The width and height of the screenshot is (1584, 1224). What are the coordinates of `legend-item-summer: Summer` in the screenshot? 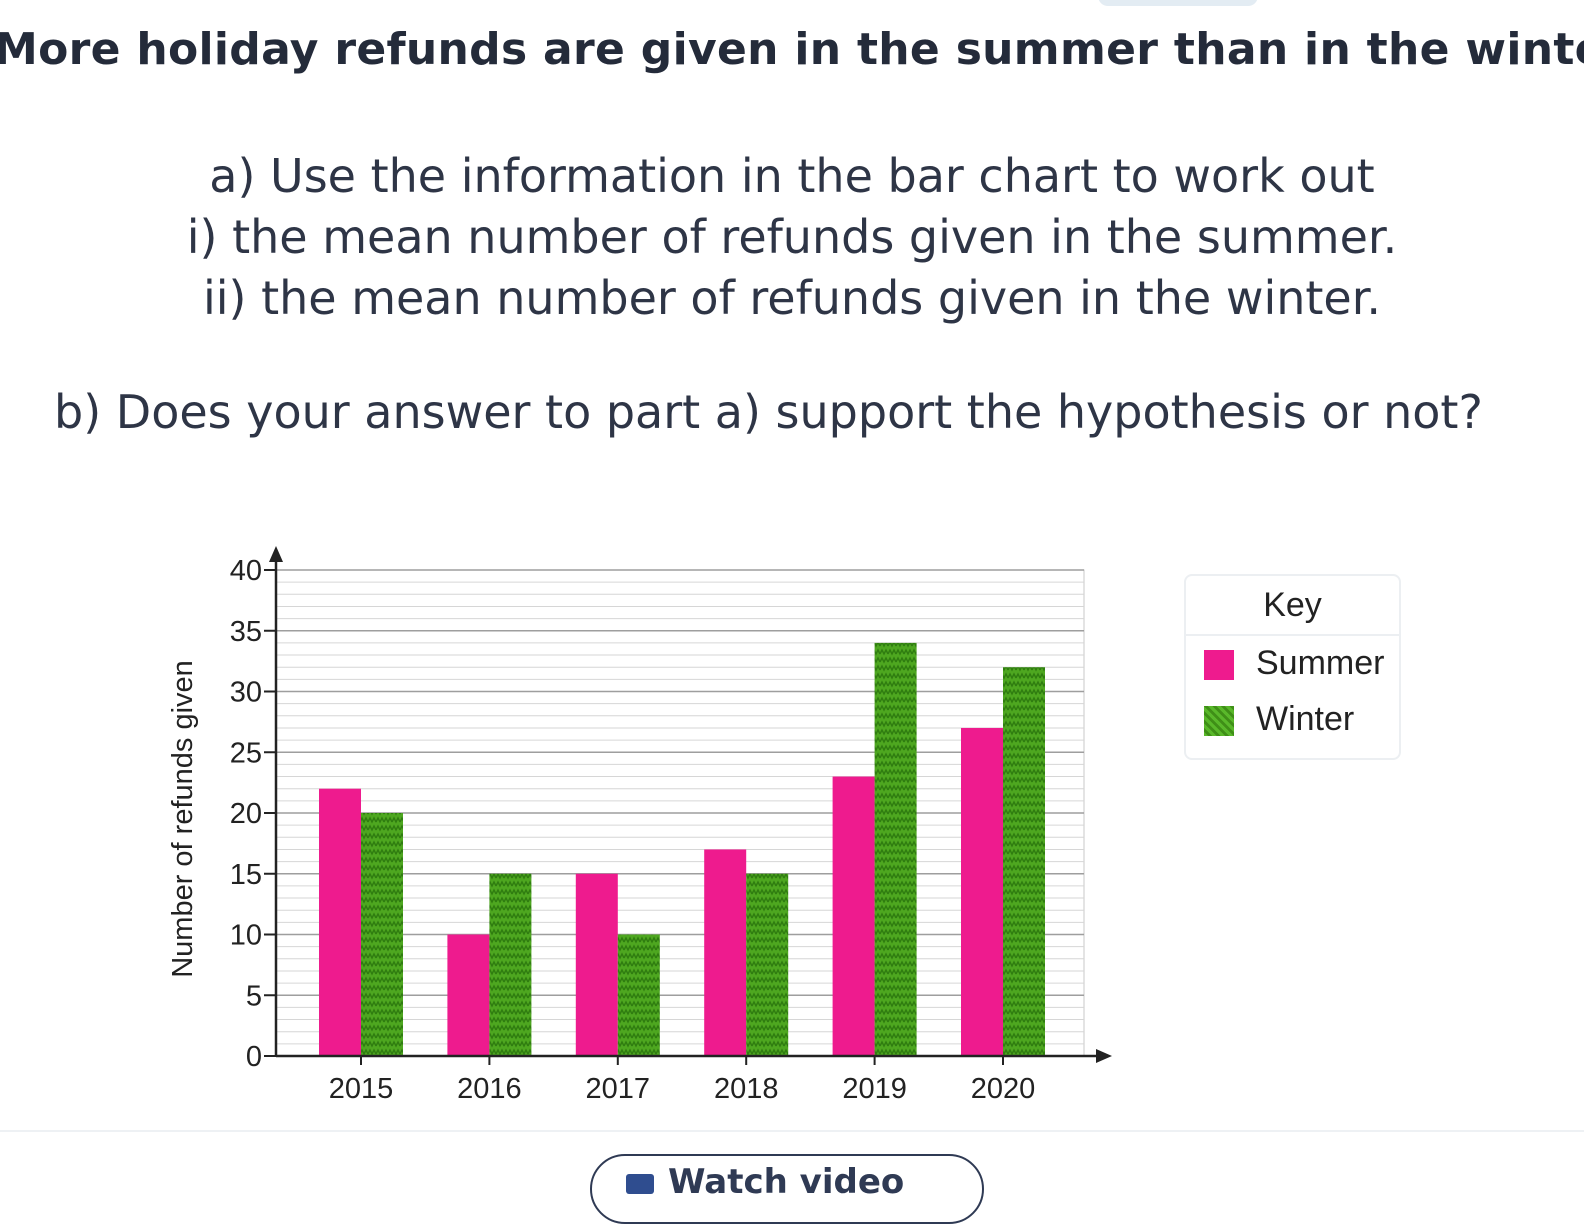 It's located at (1292, 664).